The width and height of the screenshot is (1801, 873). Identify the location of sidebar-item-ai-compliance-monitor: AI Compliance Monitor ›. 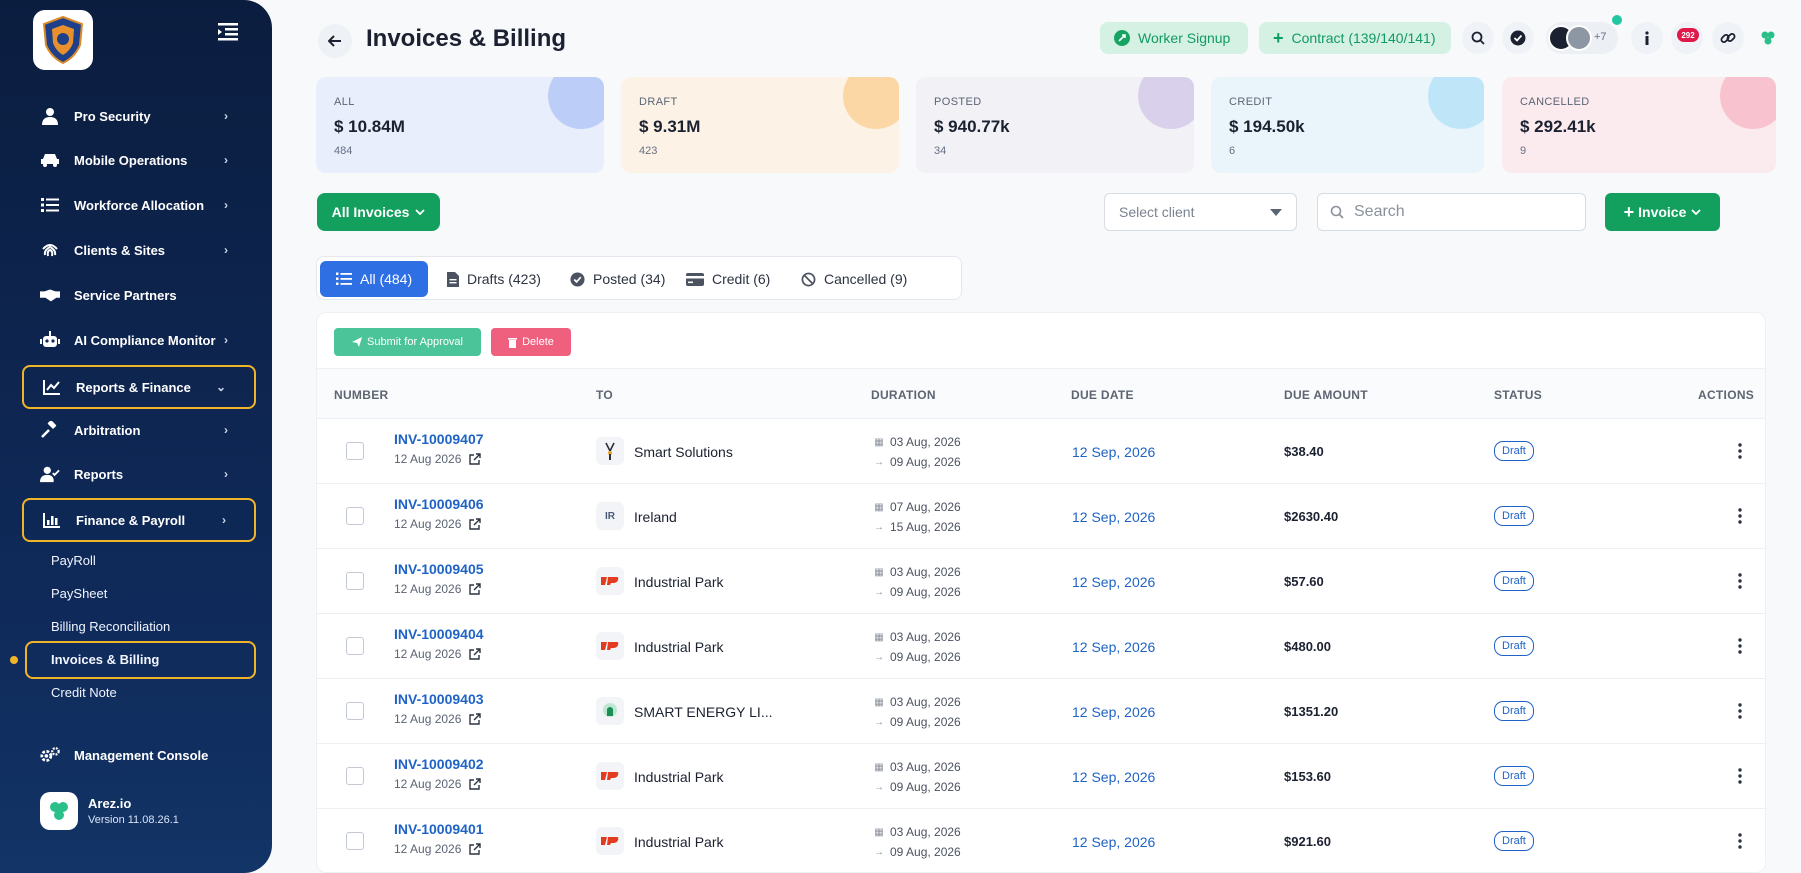
(139, 340).